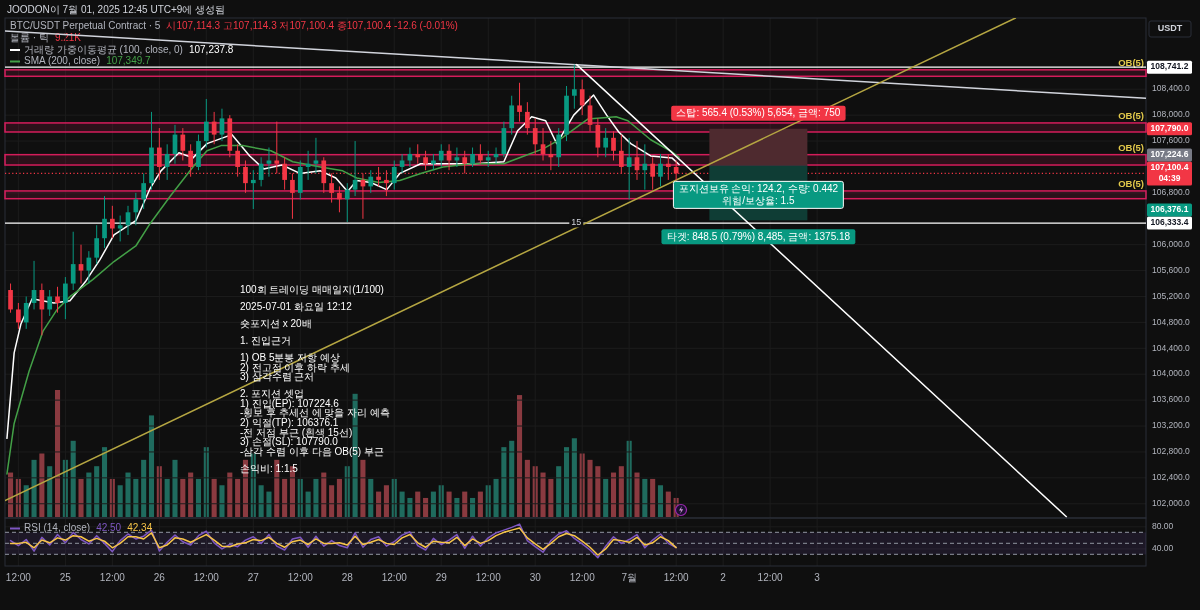 The image size is (1200, 610). I want to click on legend-item: SMA (200, close), so click(55, 61).